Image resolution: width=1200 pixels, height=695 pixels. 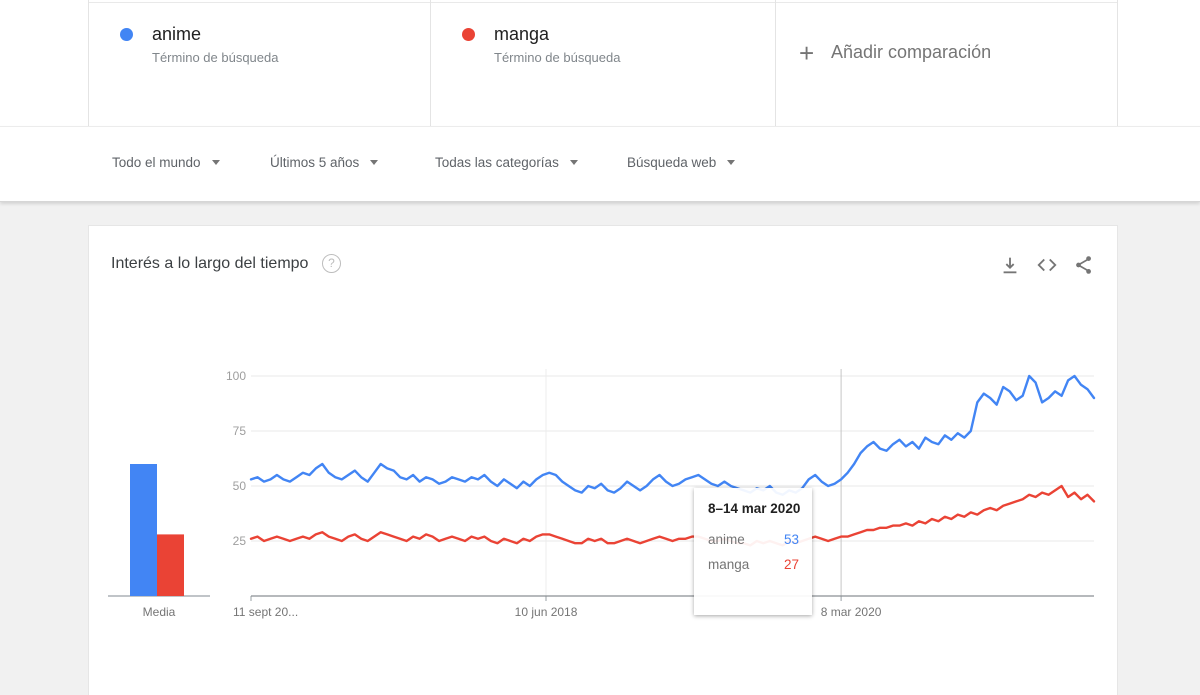 I want to click on download-icon, so click(x=1010, y=265).